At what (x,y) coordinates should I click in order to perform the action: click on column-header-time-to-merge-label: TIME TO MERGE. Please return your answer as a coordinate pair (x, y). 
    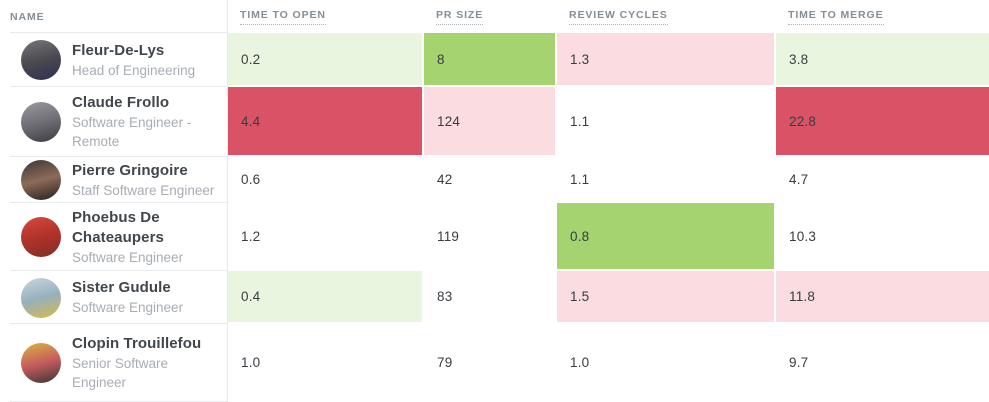
    Looking at the image, I should click on (836, 17).